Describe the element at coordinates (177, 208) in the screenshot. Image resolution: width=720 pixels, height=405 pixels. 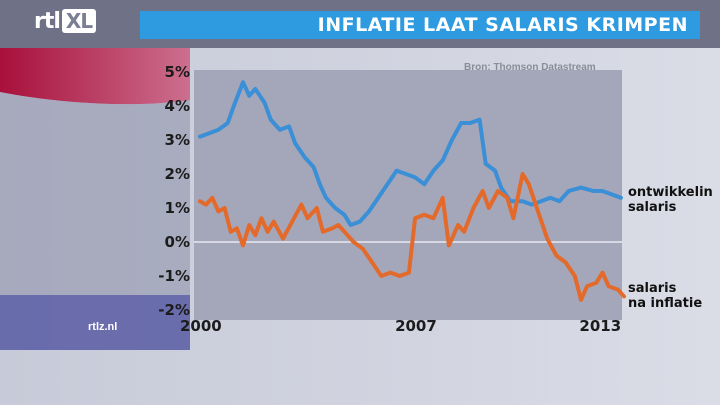
I see `y-tick-label: 1%` at that location.